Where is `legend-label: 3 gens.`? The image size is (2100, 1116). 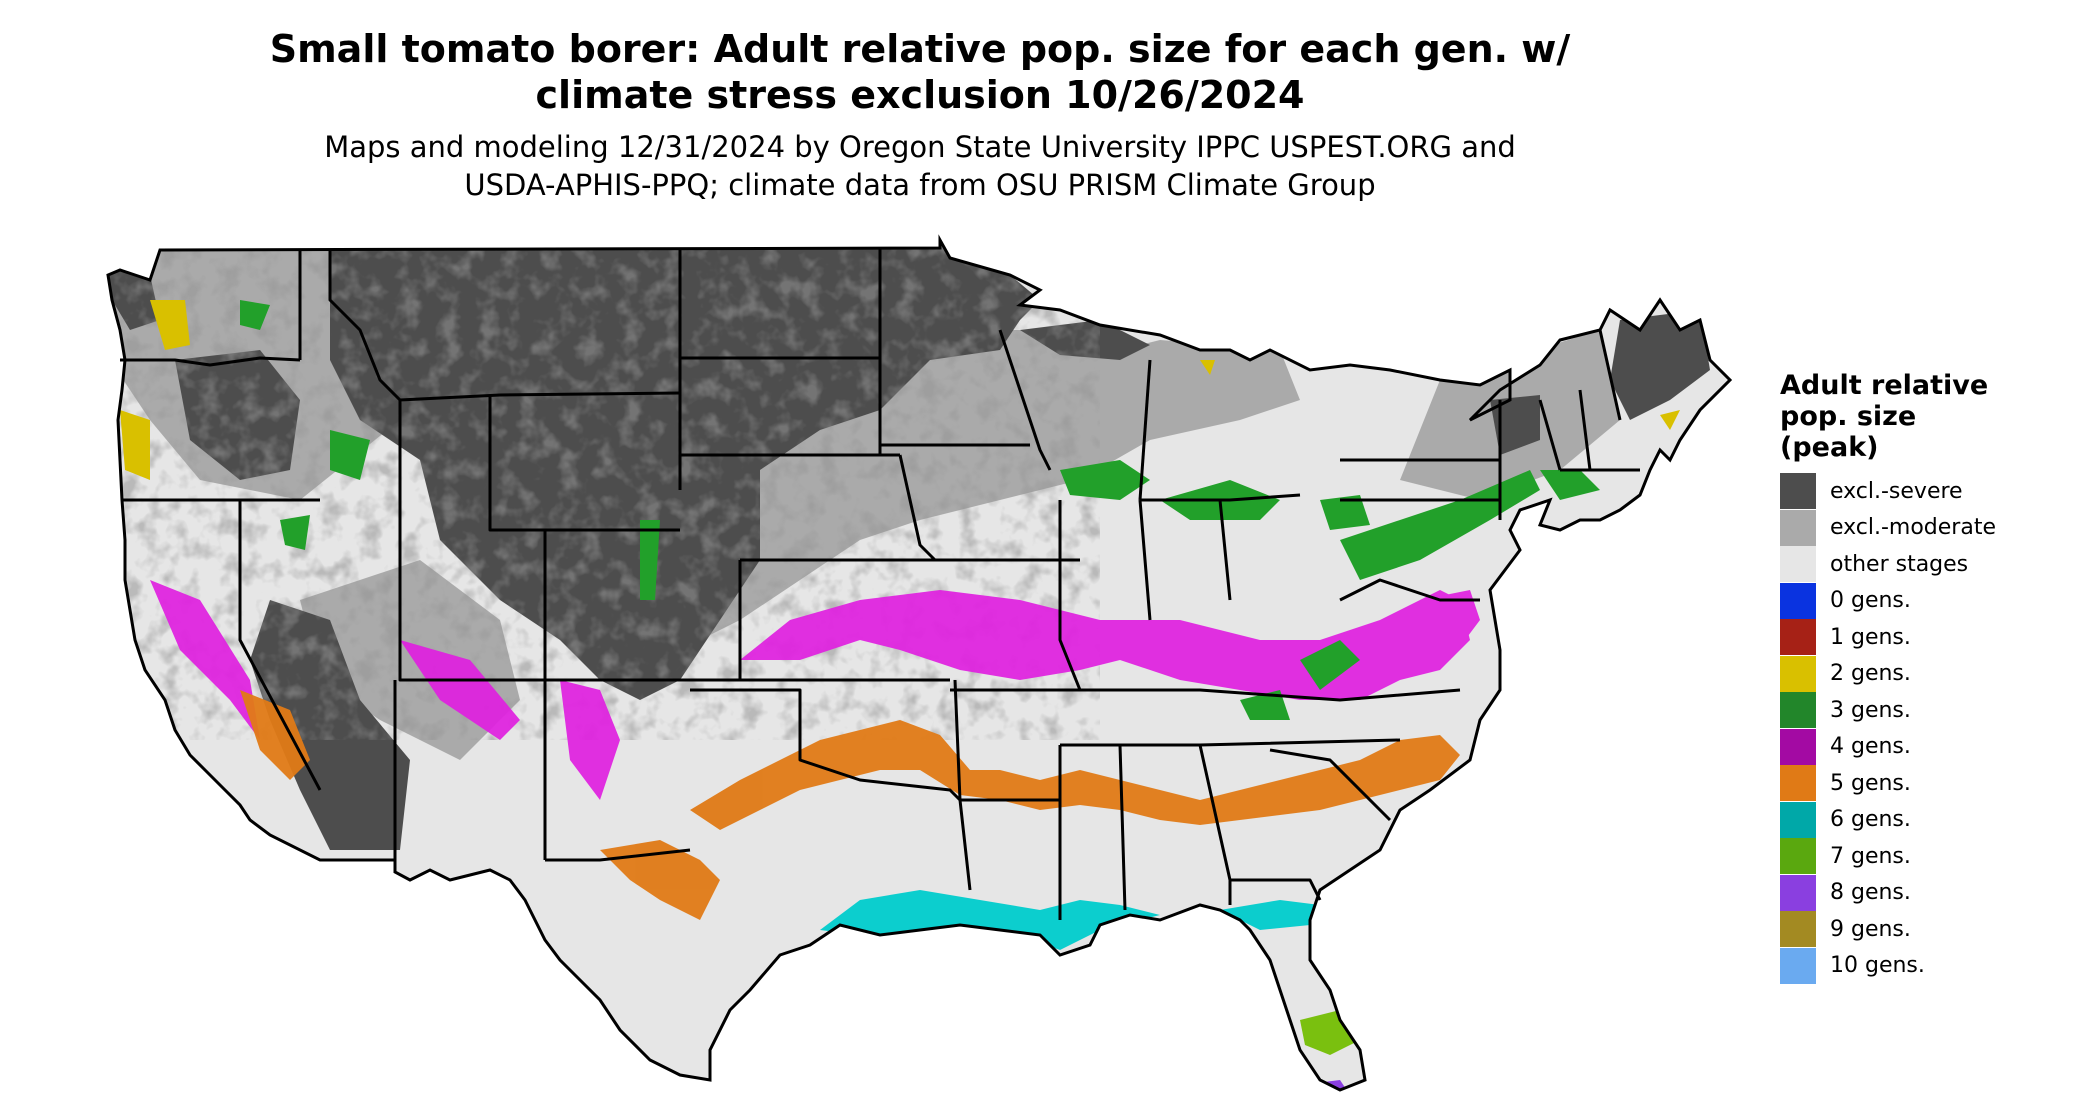
legend-label: 3 gens. is located at coordinates (1870, 710).